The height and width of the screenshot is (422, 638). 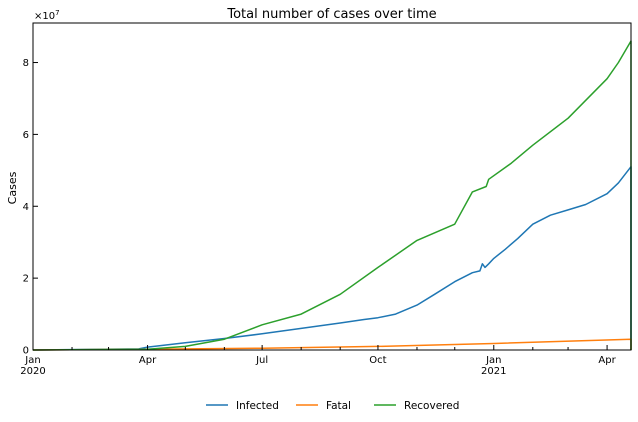 I want to click on y-multiplier-exponent: 7, so click(x=57, y=13).